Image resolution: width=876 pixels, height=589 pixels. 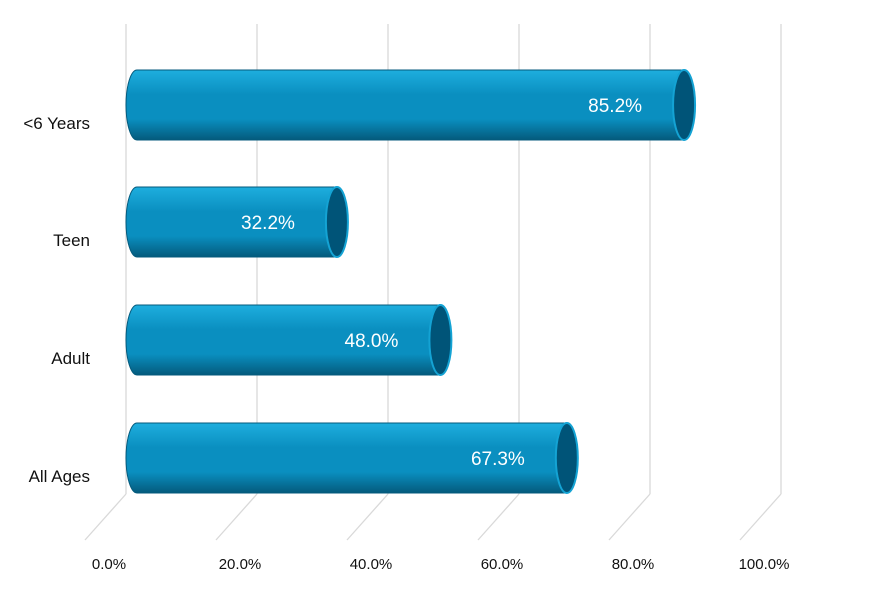 What do you see at coordinates (372, 341) in the screenshot?
I see `data-label: 48.0%` at bounding box center [372, 341].